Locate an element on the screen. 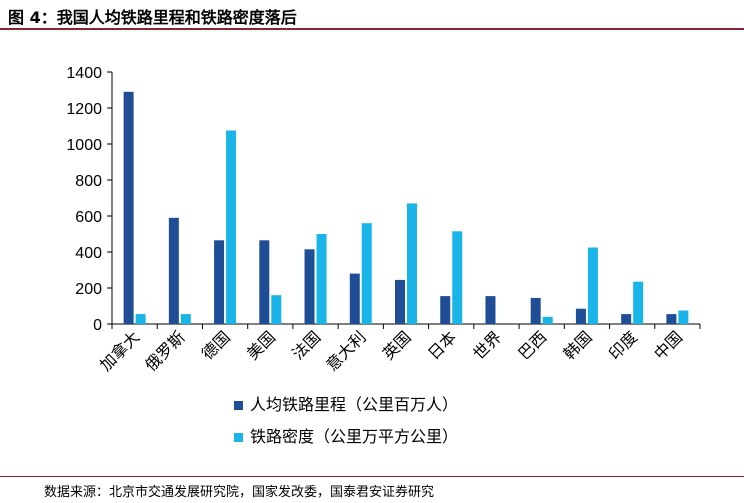 The image size is (744, 503). y-tick-label: 1200 is located at coordinates (84, 109).